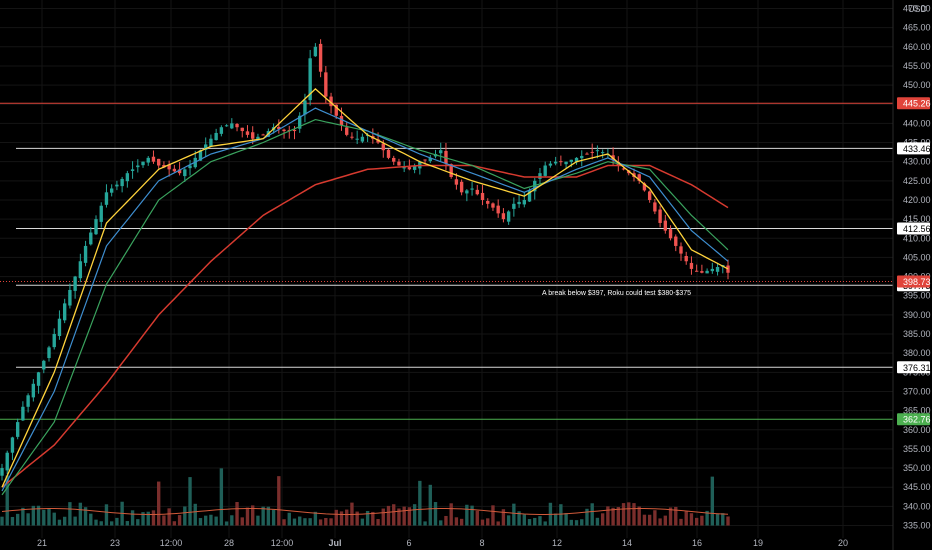 The image size is (932, 550). Describe the element at coordinates (917, 162) in the screenshot. I see `y-tick-label: 430.00` at that location.